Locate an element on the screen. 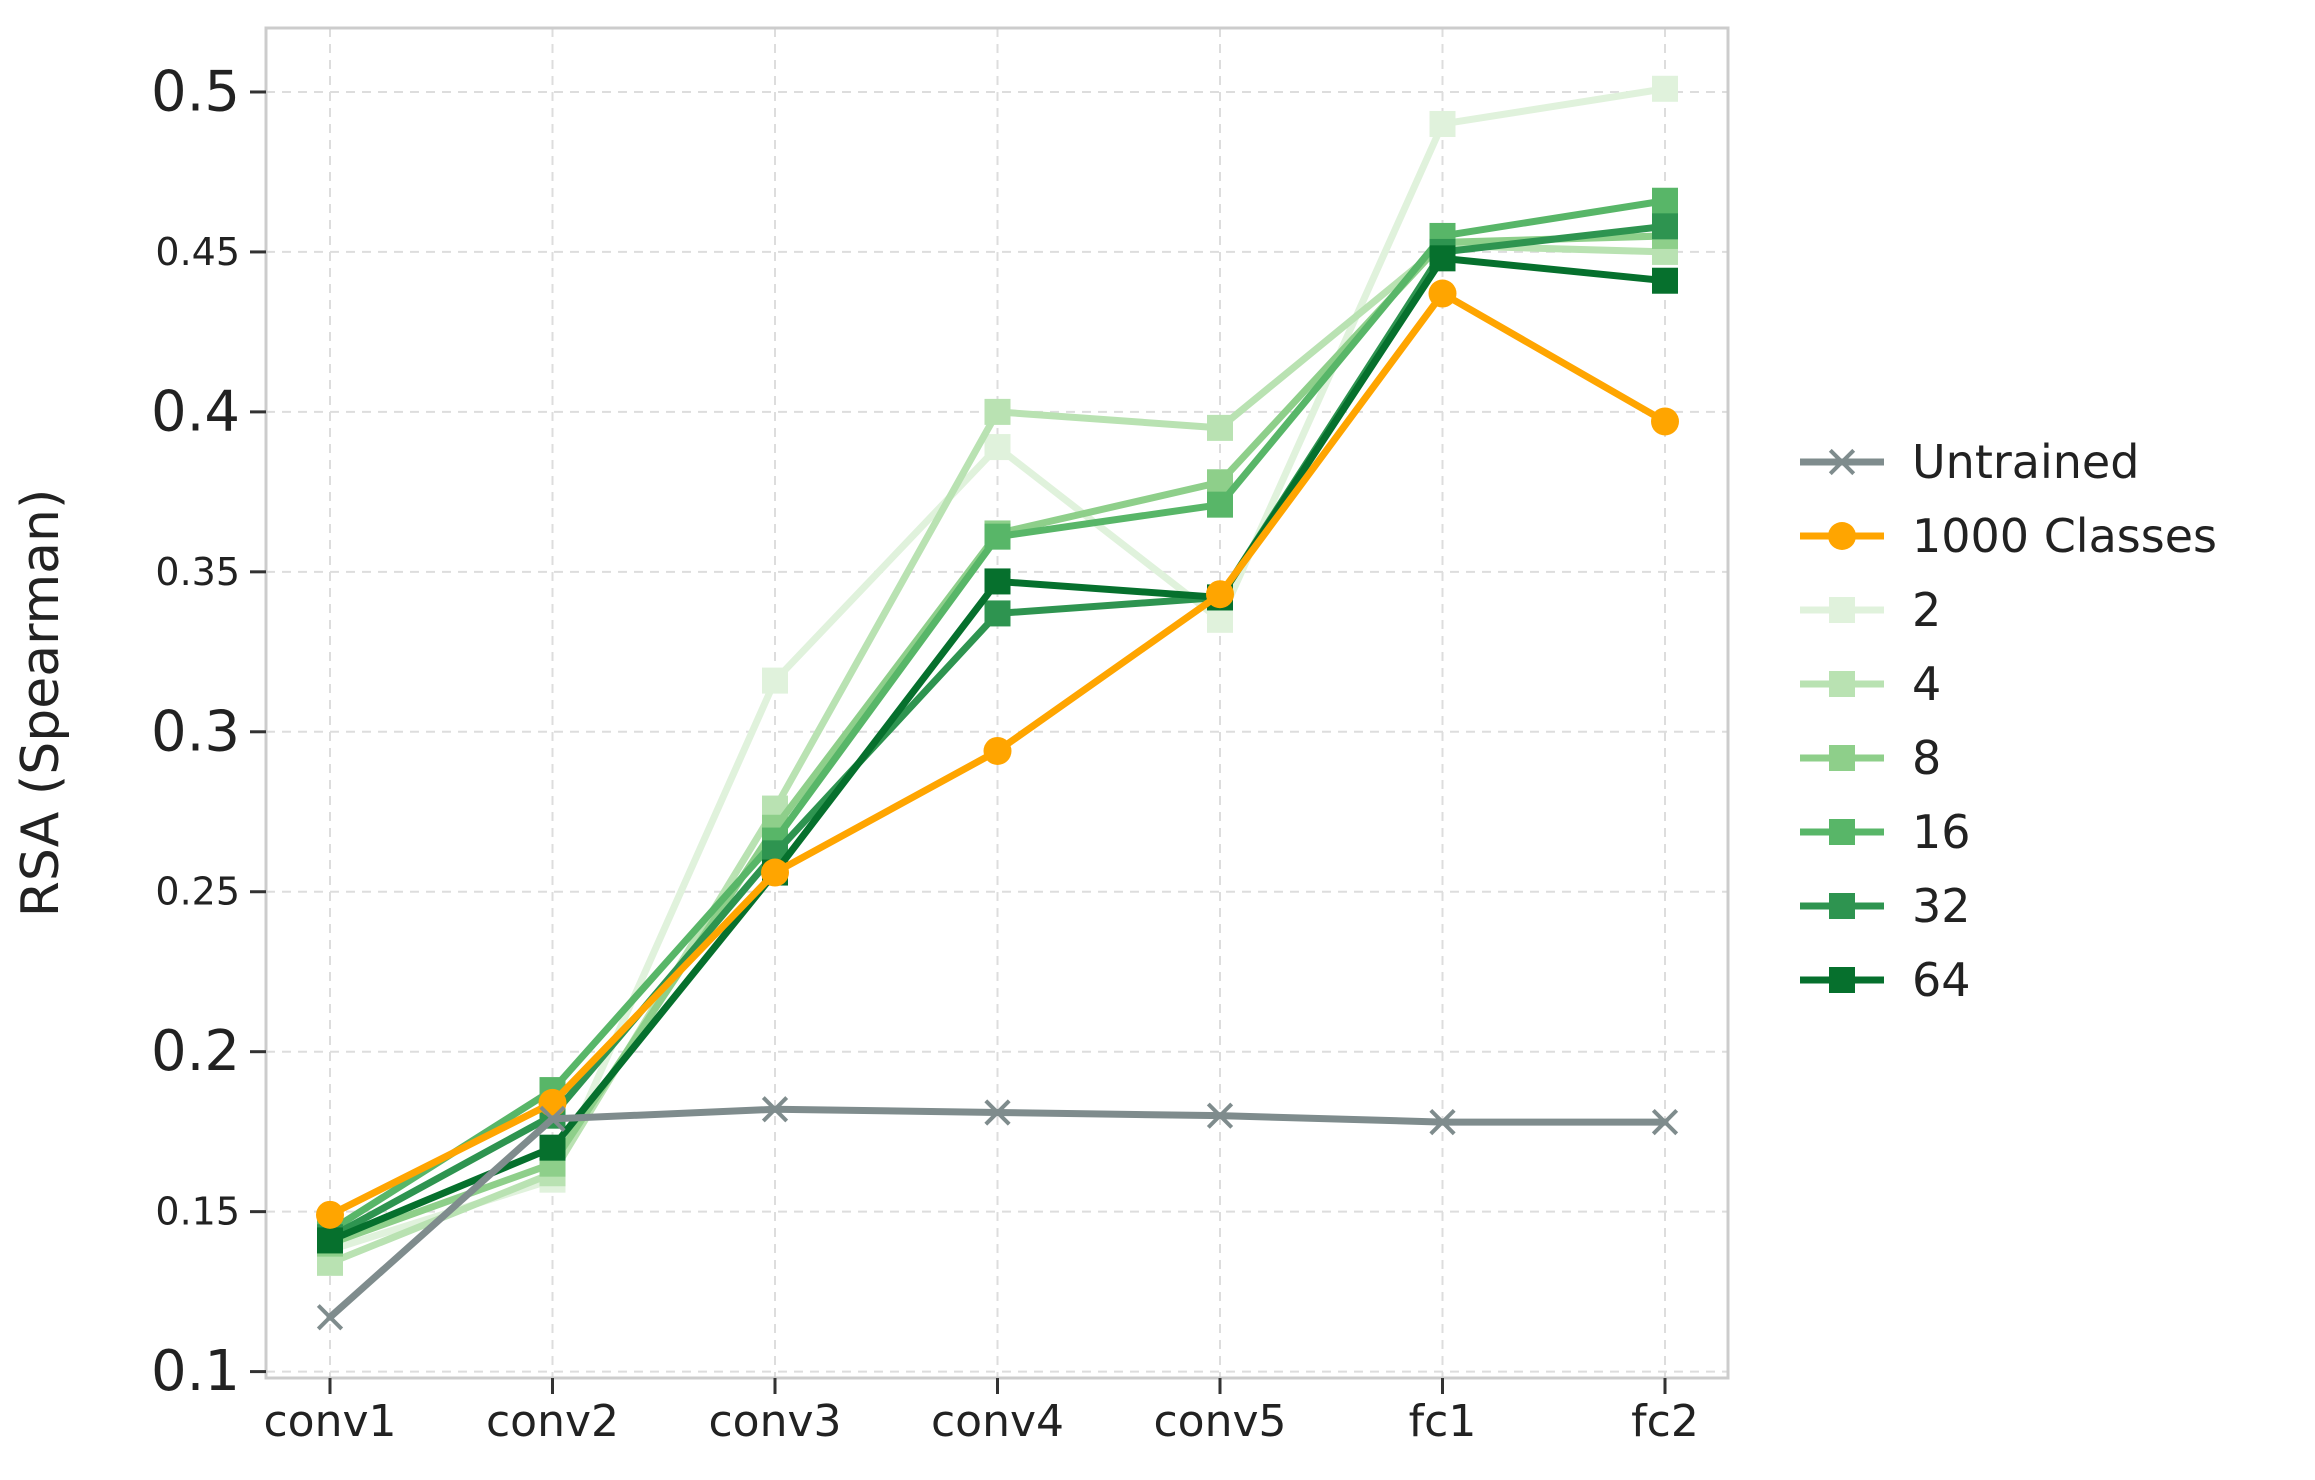 The height and width of the screenshot is (1480, 2315). x-axis: conv1 conv2 conv3 conv4 conv5 fc1 fc2 is located at coordinates (981, 1412).